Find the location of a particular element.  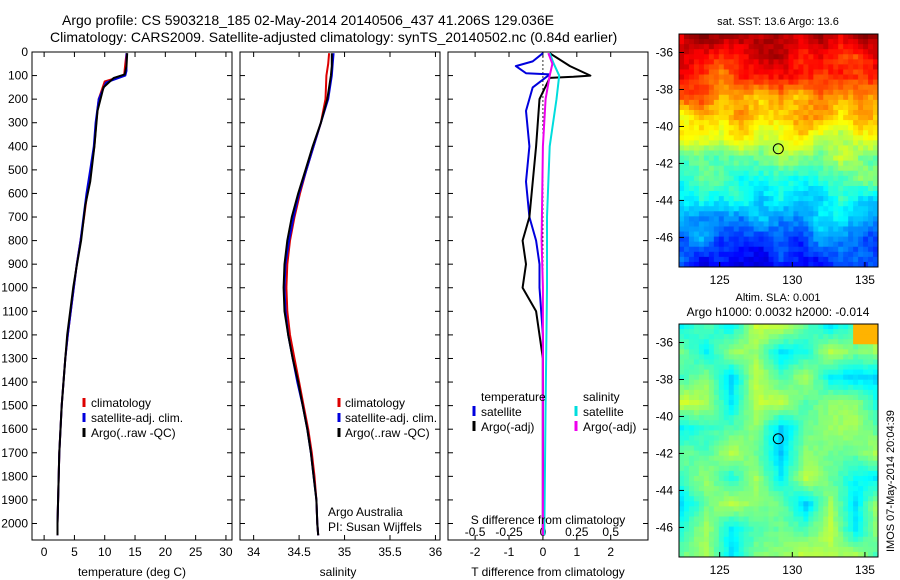

map-y-tick-label: -44 is located at coordinates (665, 490).